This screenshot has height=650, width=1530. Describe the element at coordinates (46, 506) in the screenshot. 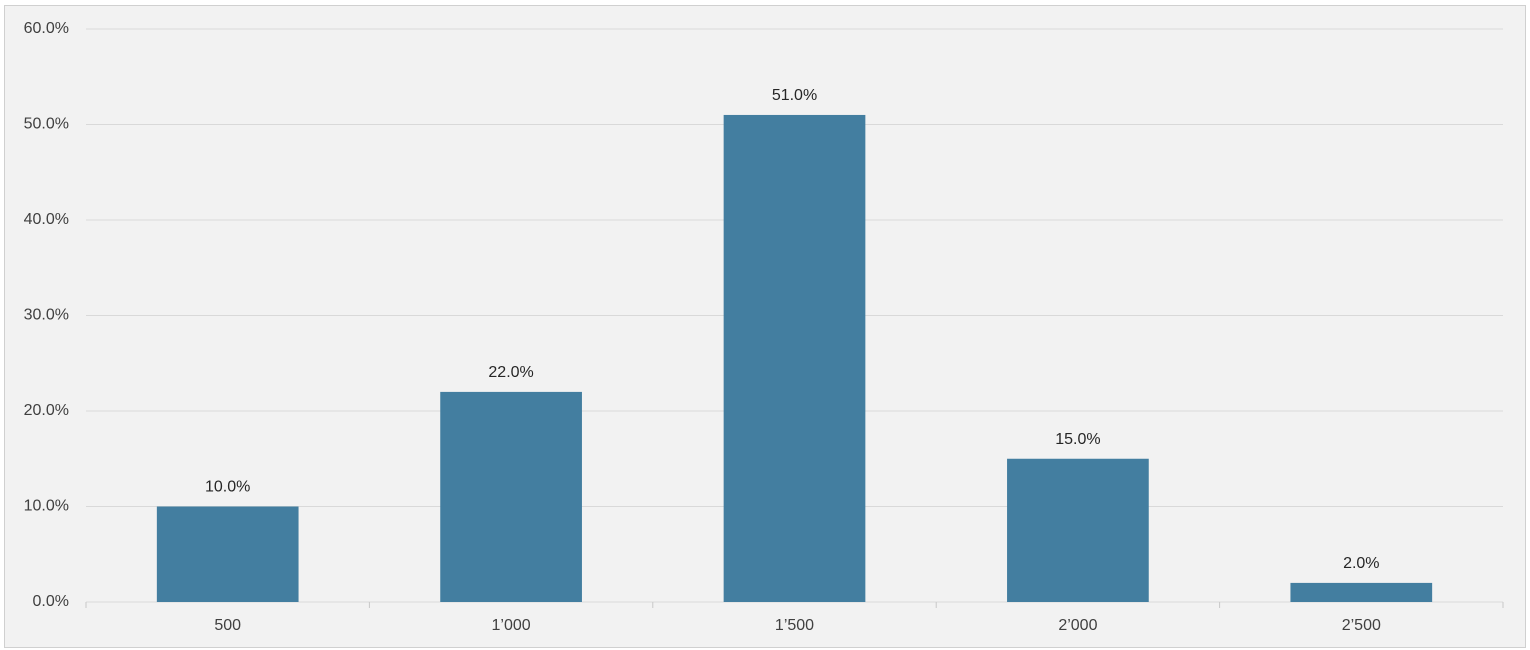

I see `y-tick-label: 10.0%` at that location.